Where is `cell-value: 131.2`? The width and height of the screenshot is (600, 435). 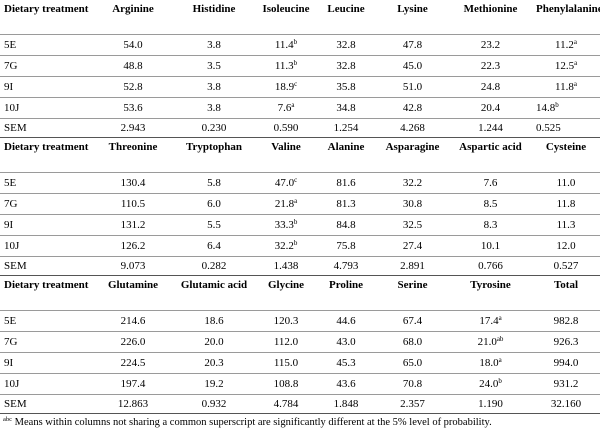
cell-value: 131.2 is located at coordinates (133, 225).